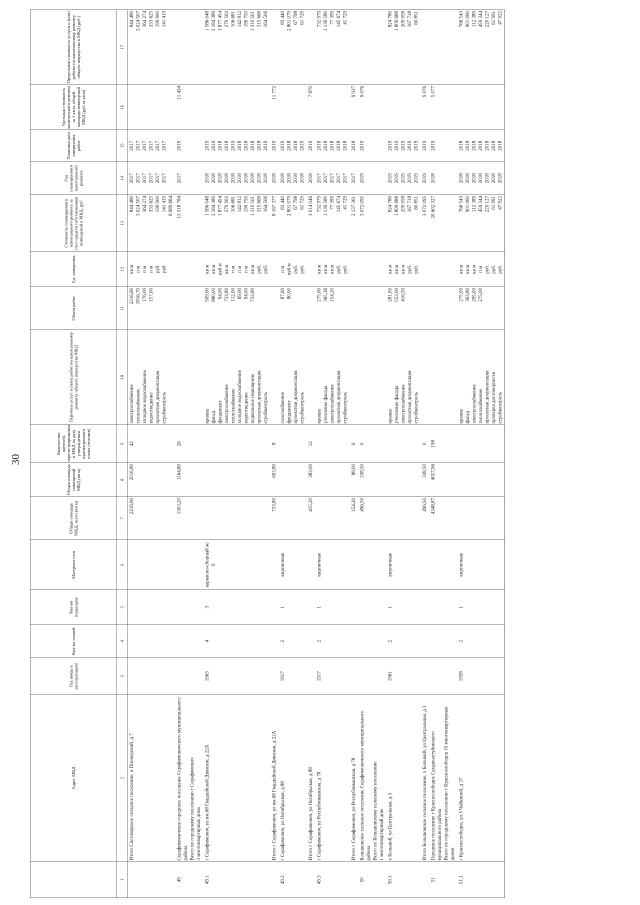 Image resolution: width=640 pixels, height=905 pixels. What do you see at coordinates (189, 479) in the screenshot?
I see `premises-area-cell: 1164,80` at bounding box center [189, 479].